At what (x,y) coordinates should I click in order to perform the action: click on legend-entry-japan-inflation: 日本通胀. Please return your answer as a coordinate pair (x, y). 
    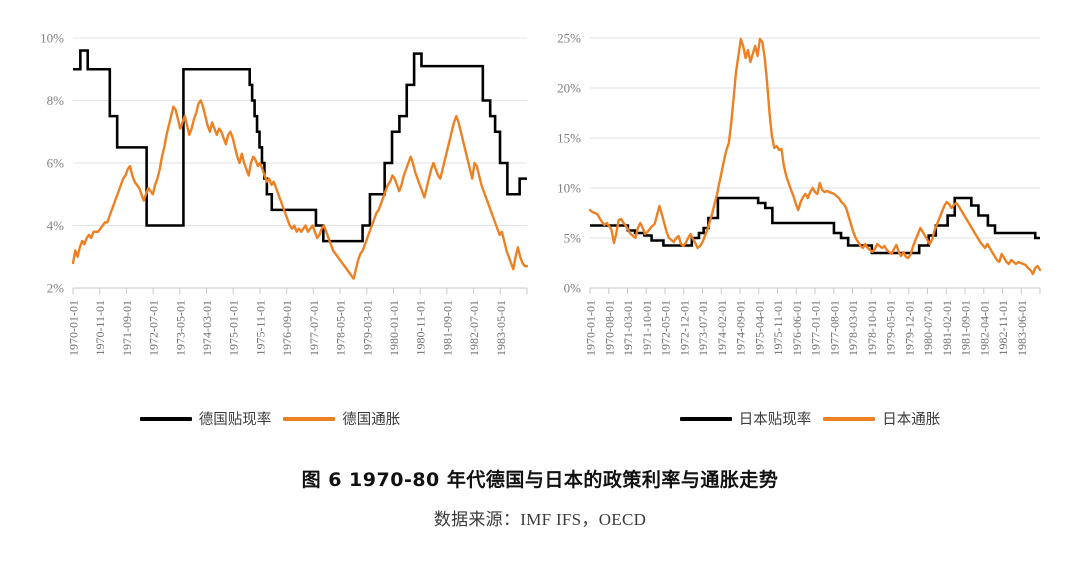
    Looking at the image, I should click on (881, 418).